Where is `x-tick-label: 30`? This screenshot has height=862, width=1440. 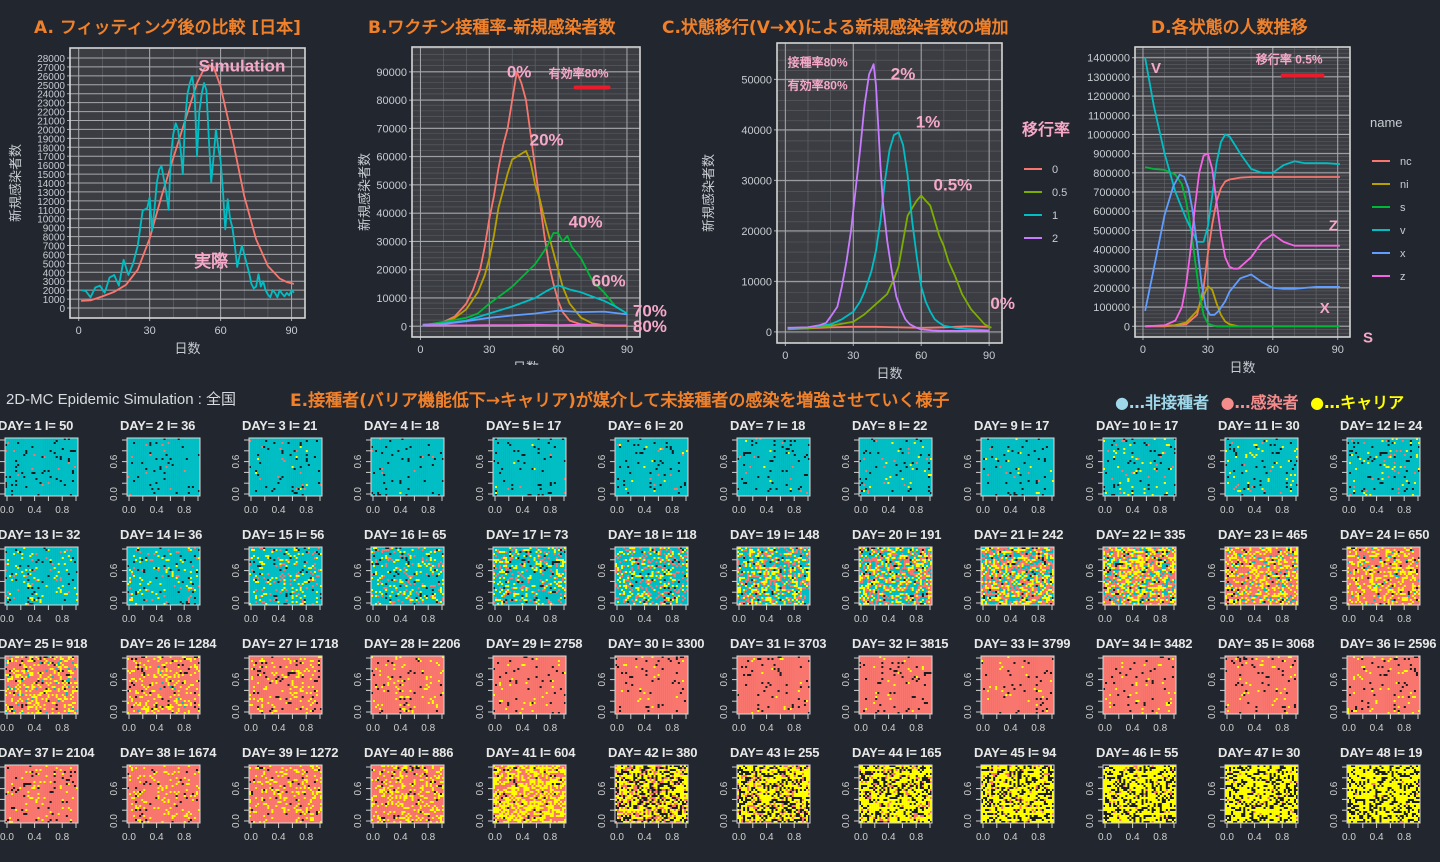
x-tick-label: 30 is located at coordinates (489, 350).